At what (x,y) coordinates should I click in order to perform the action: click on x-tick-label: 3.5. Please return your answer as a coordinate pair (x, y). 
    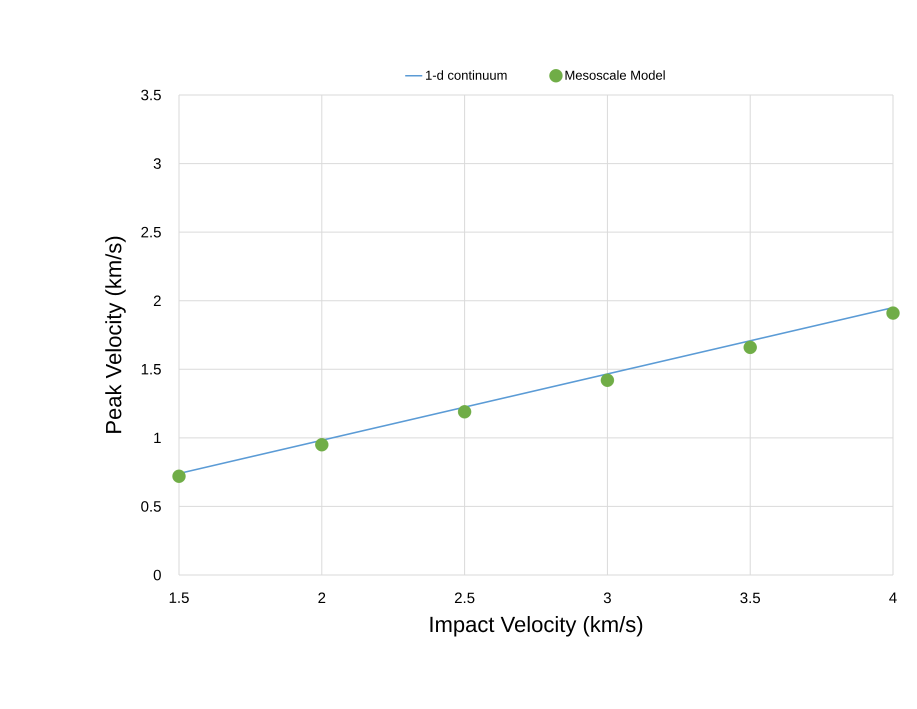
    Looking at the image, I should click on (750, 598).